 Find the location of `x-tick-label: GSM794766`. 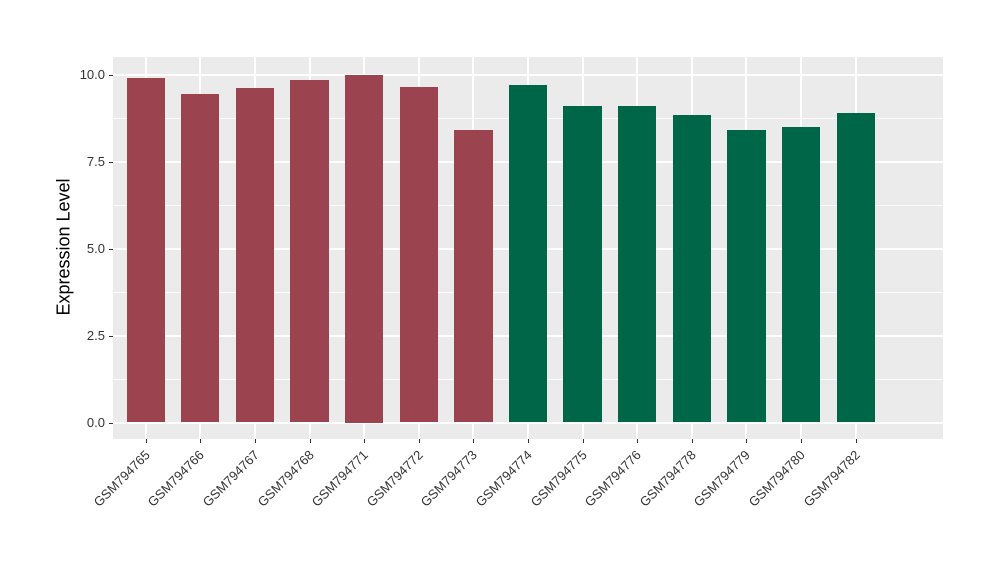

x-tick-label: GSM794766 is located at coordinates (176, 478).